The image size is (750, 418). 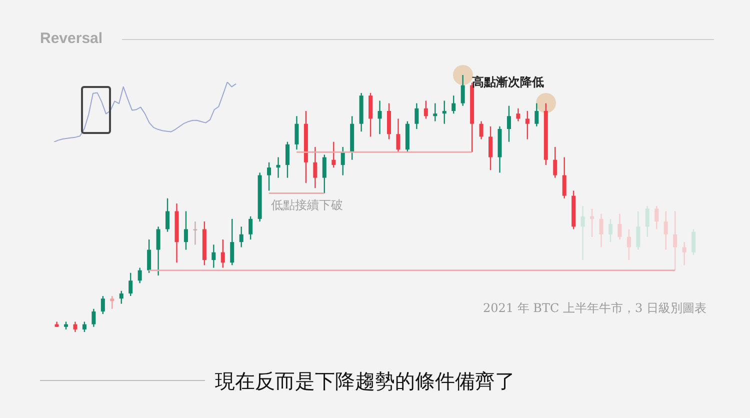 What do you see at coordinates (71, 38) in the screenshot?
I see `chart-title: Reversal` at bounding box center [71, 38].